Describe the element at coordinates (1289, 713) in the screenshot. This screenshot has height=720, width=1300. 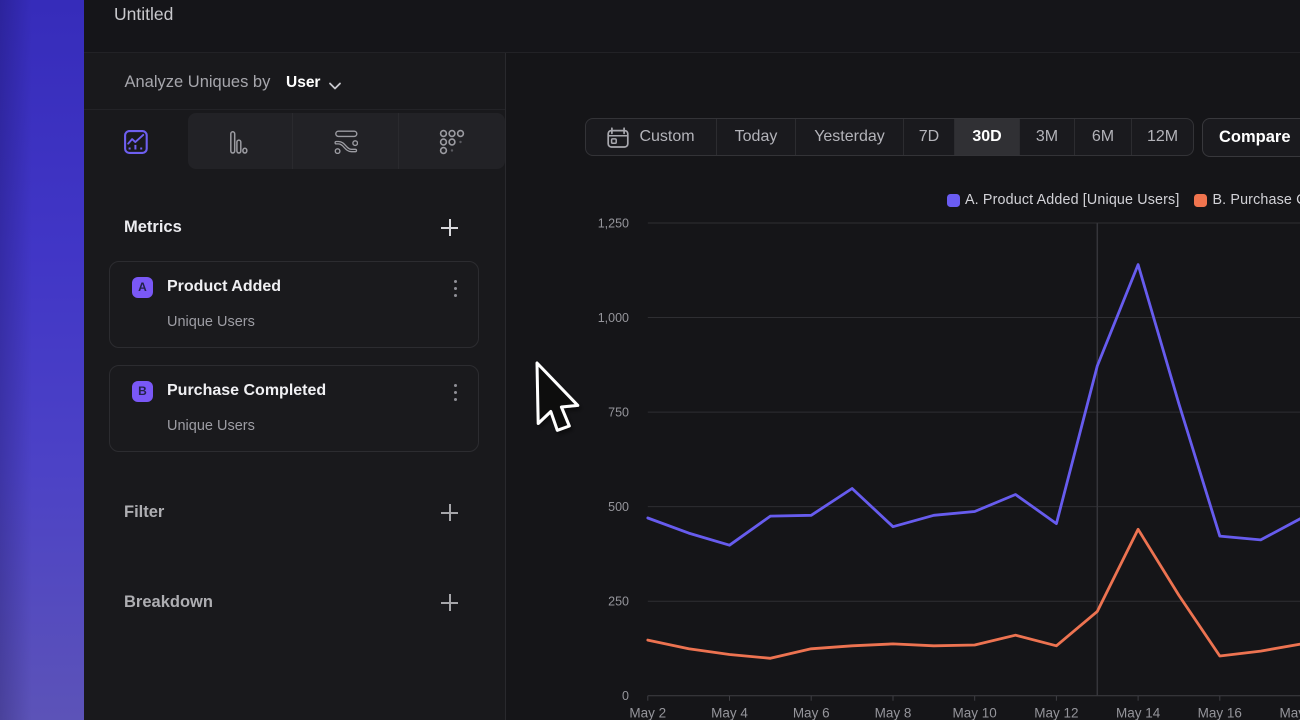
I see `svg-text: May 18` at that location.